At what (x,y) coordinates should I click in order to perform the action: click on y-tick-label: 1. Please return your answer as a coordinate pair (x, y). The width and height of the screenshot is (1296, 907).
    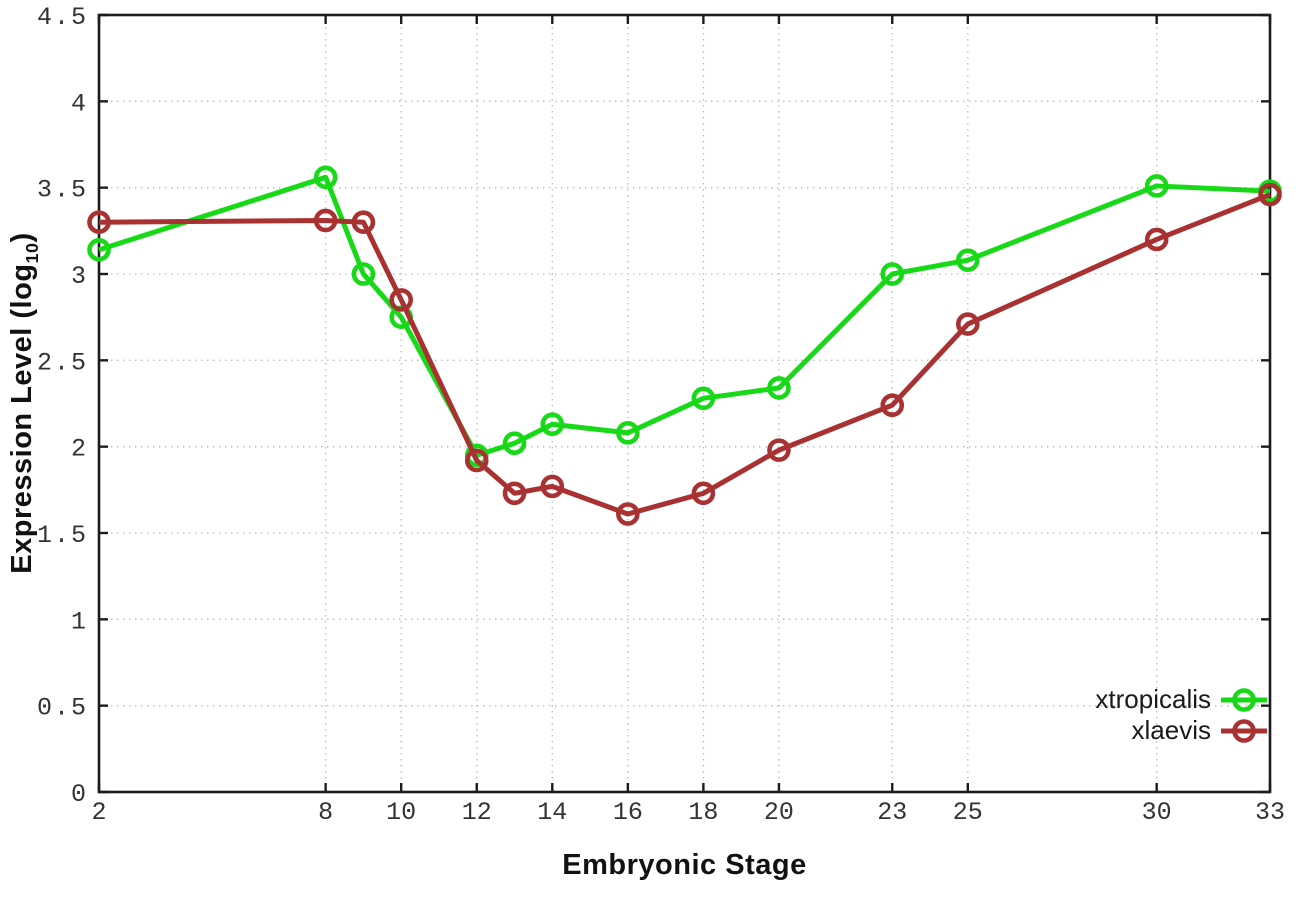
    Looking at the image, I should click on (79, 621).